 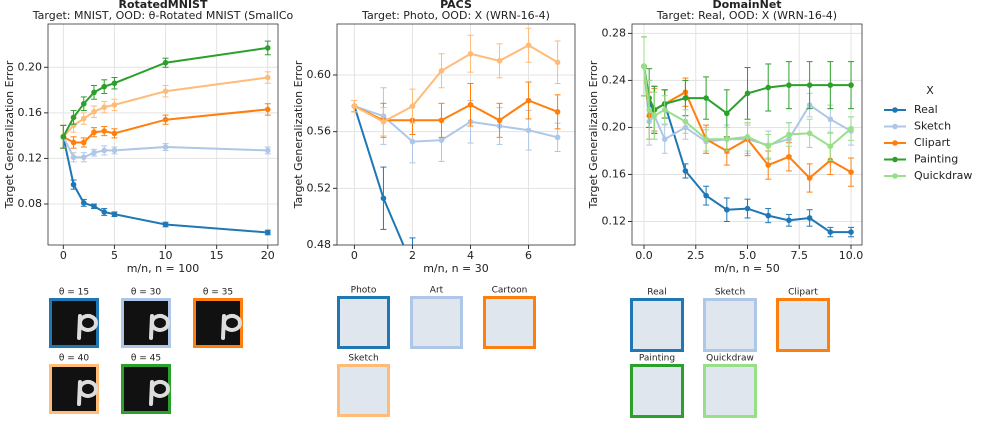 What do you see at coordinates (936, 159) in the screenshot?
I see `legend-label: Painting` at bounding box center [936, 159].